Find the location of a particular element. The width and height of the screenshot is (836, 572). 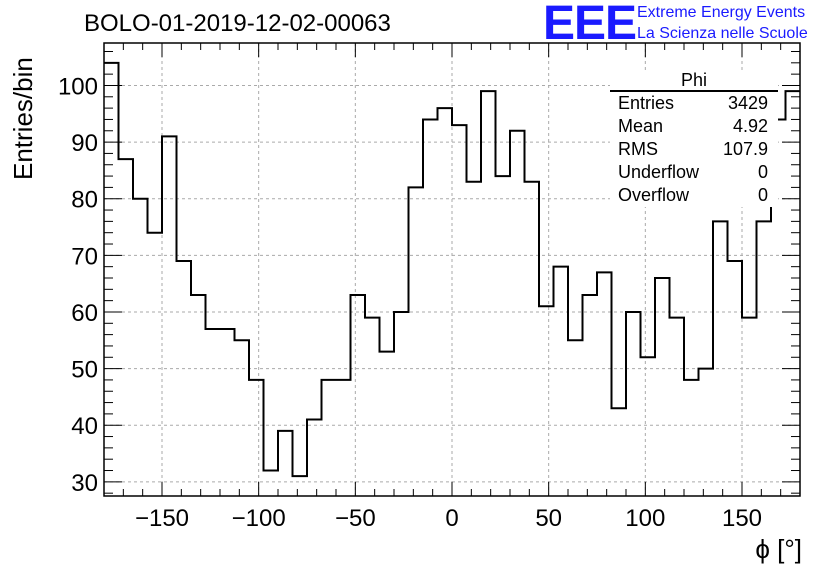

x-tick-label: −50 is located at coordinates (355, 518).